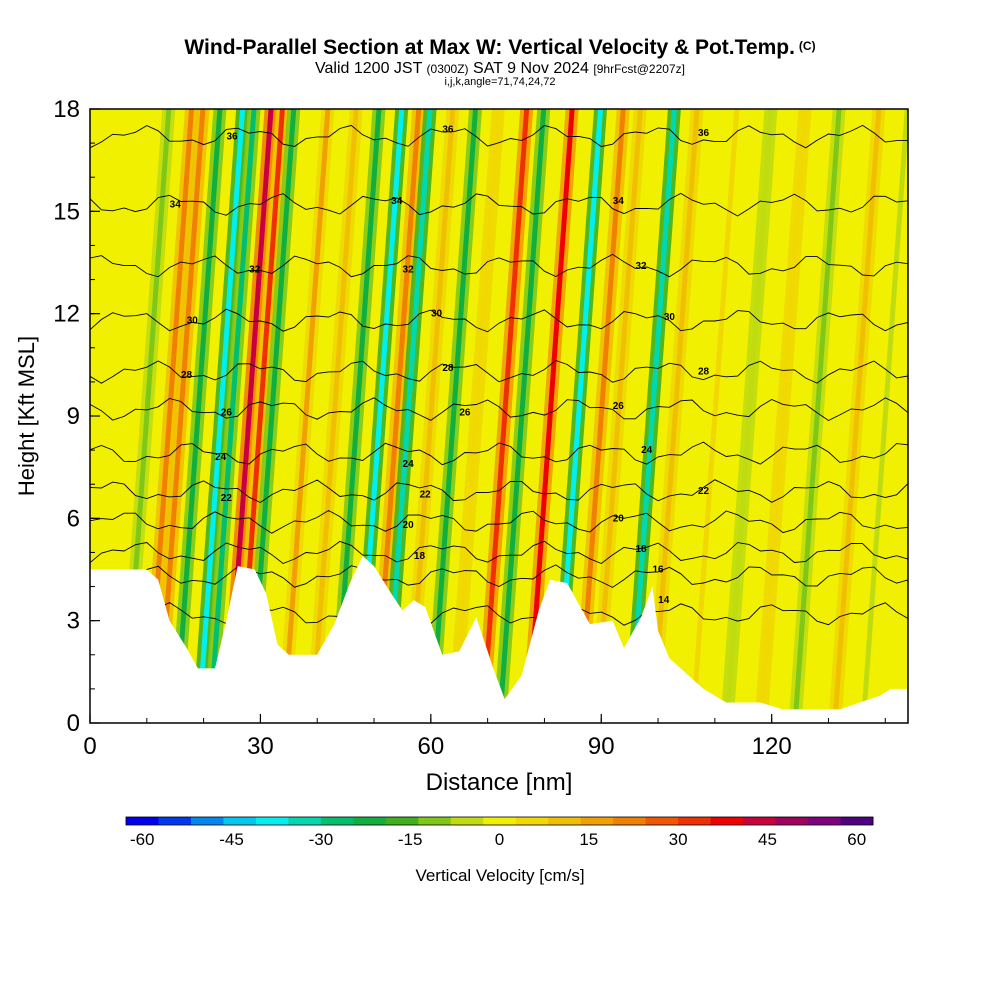 The width and height of the screenshot is (1000, 1000). Describe the element at coordinates (369, 68) in the screenshot. I see `valid-prefix: Valid 1200 JST` at that location.